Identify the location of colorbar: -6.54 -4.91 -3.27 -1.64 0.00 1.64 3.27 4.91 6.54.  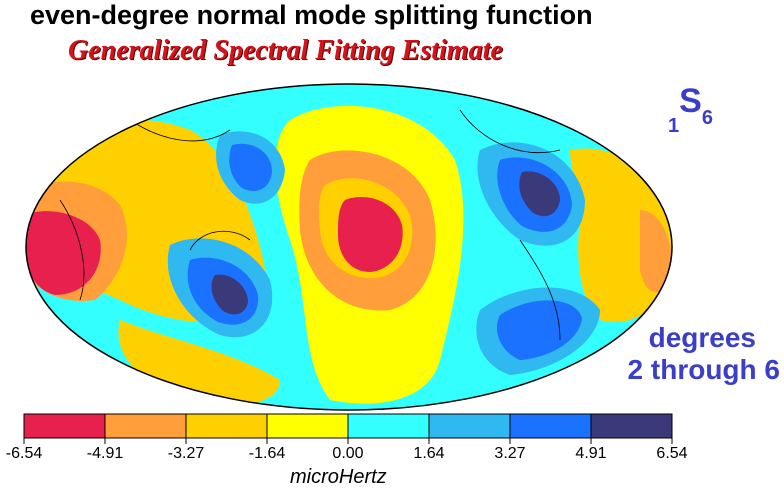
(347, 437).